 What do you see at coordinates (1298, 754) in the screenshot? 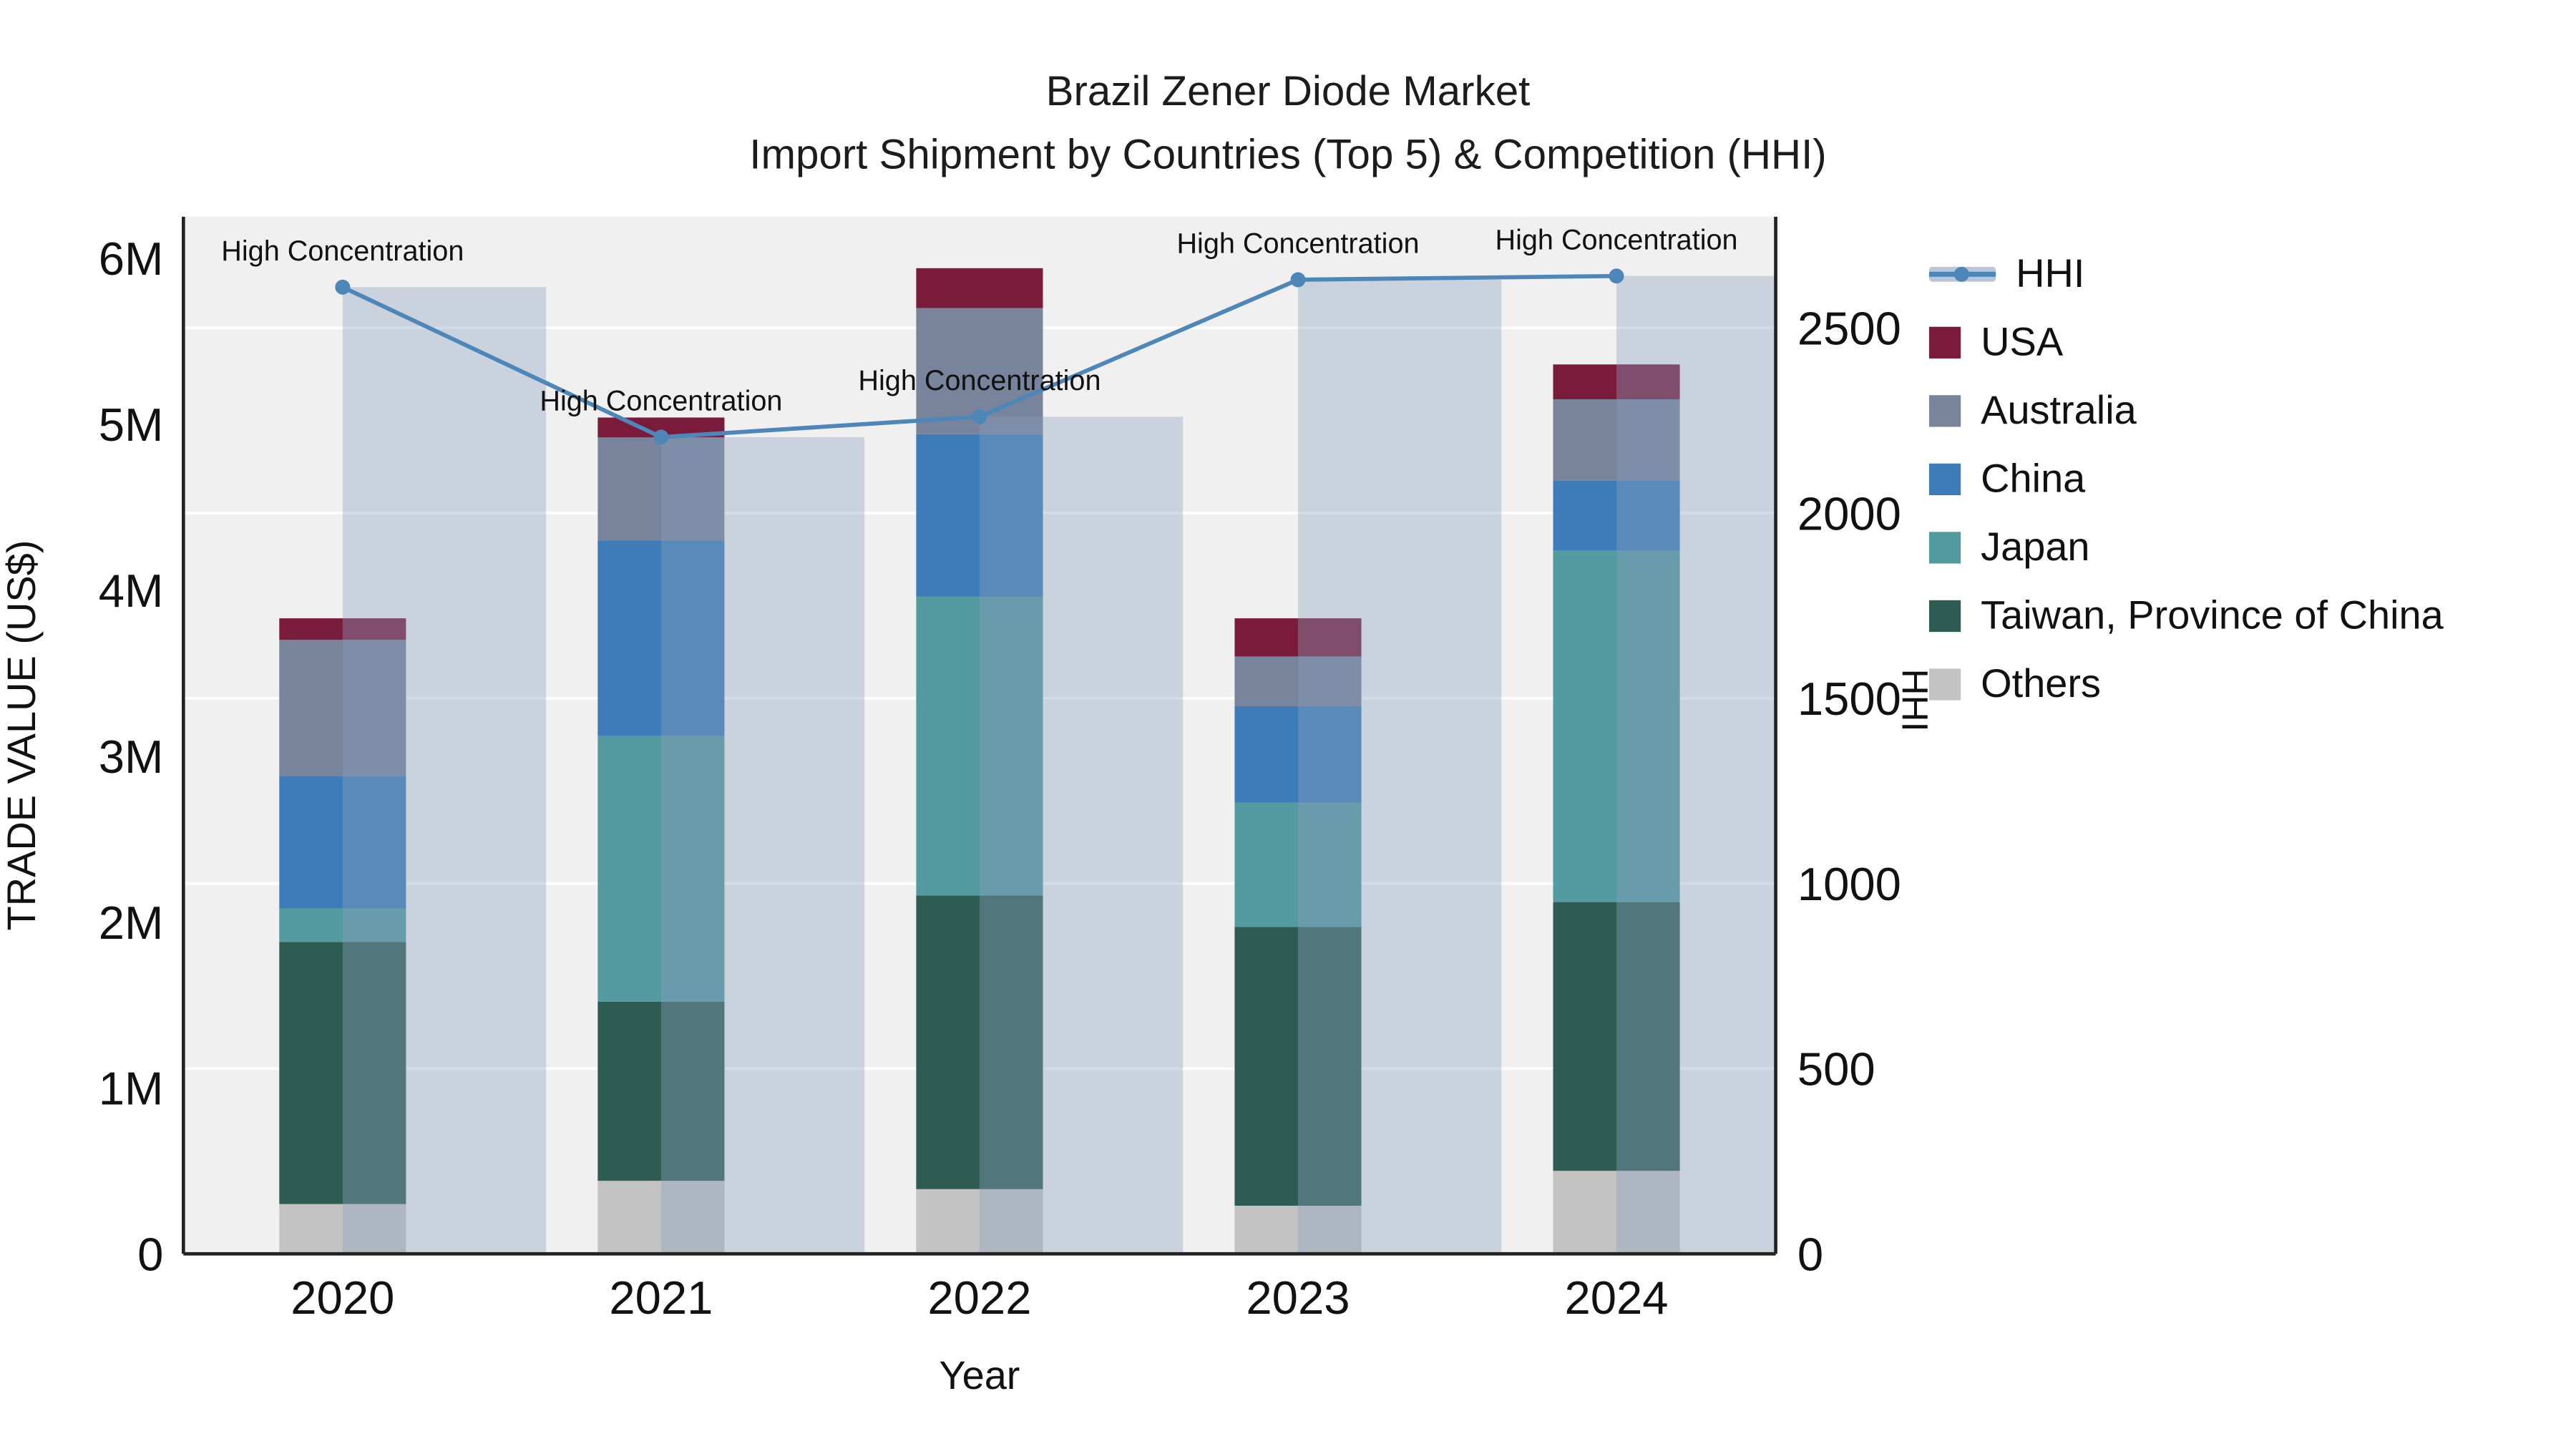
I see `bar-china-2023` at bounding box center [1298, 754].